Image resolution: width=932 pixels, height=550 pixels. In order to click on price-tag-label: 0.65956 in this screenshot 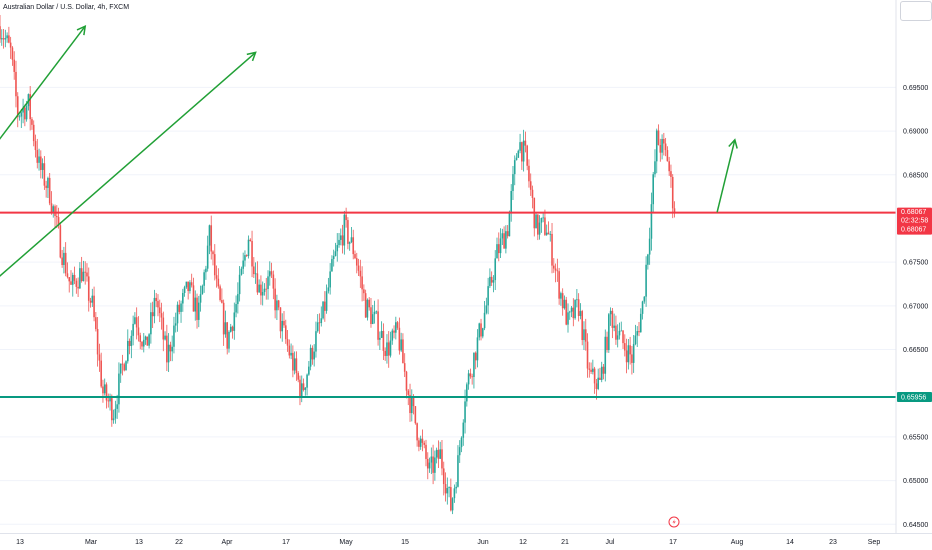, I will do `click(913, 398)`.